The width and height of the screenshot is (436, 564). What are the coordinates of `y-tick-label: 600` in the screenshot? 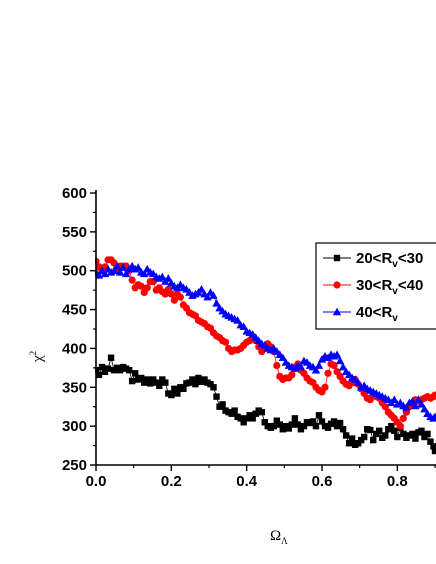 It's located at (74, 193).